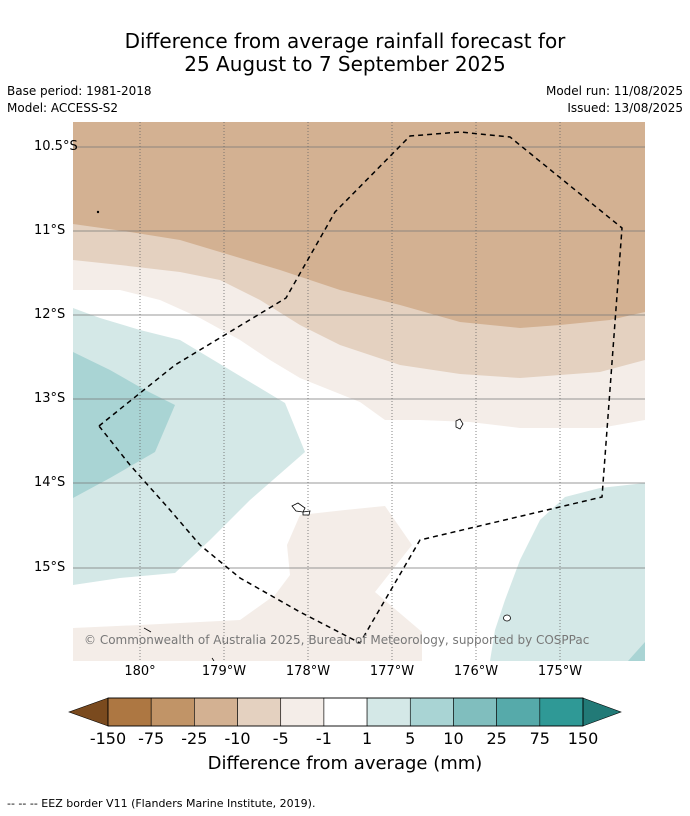  I want to click on anomaly-zone-minus-1-south, so click(247, 583).